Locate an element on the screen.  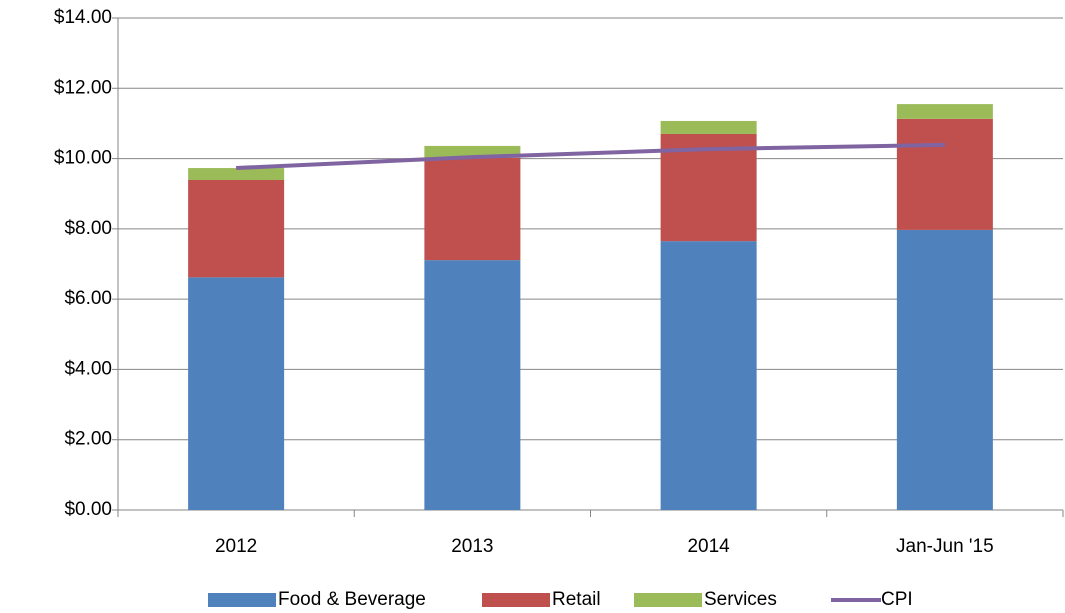
y-tick-label: $6.00 is located at coordinates (88, 298).